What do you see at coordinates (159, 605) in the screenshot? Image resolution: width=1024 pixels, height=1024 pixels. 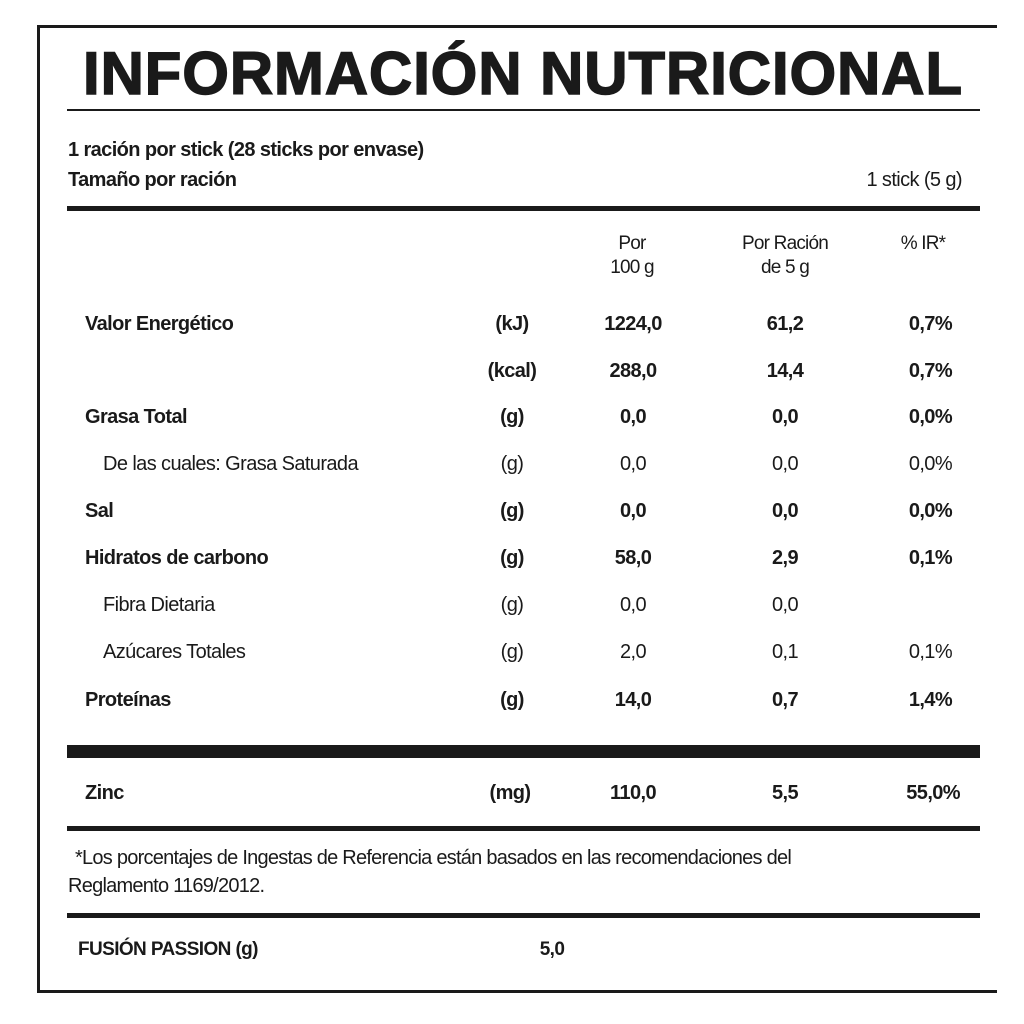 I see `nutrient-label: Fibra Dietaria` at bounding box center [159, 605].